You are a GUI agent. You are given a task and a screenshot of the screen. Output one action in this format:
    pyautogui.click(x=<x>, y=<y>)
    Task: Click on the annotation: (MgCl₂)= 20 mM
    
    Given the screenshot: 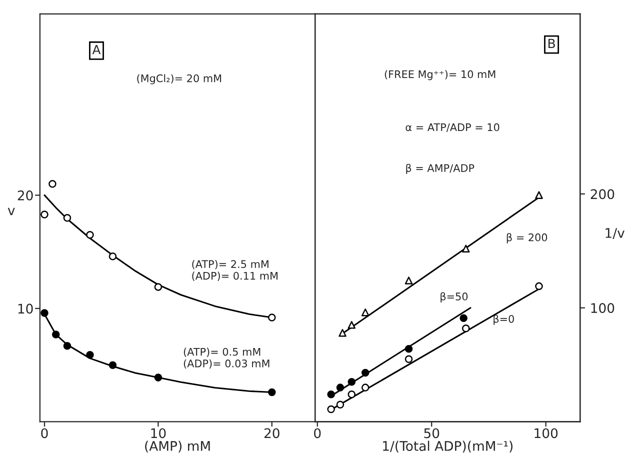 What is the action you would take?
    pyautogui.click(x=179, y=79)
    